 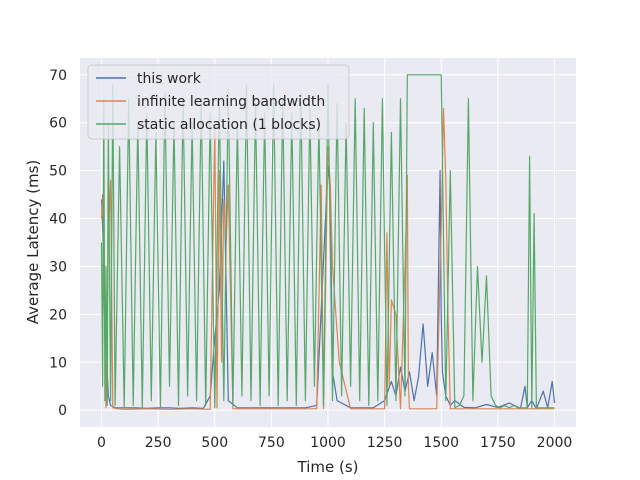 What do you see at coordinates (231, 102) in the screenshot?
I see `legend-label-infinite-learning-bandwidth: infinite learning bandwidth` at bounding box center [231, 102].